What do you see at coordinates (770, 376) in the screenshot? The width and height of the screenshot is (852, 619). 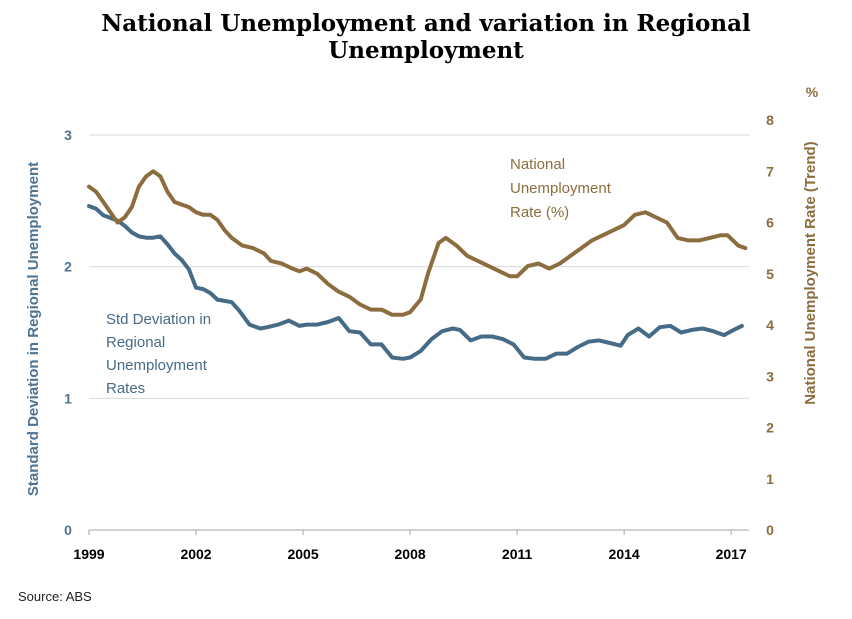 I see `y-right-tick-label: 3` at bounding box center [770, 376].